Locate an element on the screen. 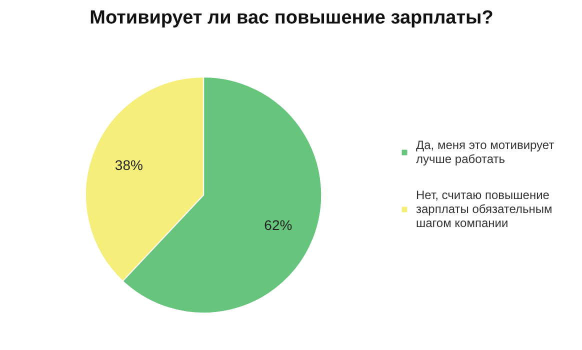 Image resolution: width=582 pixels, height=350 pixels. chart-title: Мотивирует ли вас повышение зарплаты? is located at coordinates (292, 18).